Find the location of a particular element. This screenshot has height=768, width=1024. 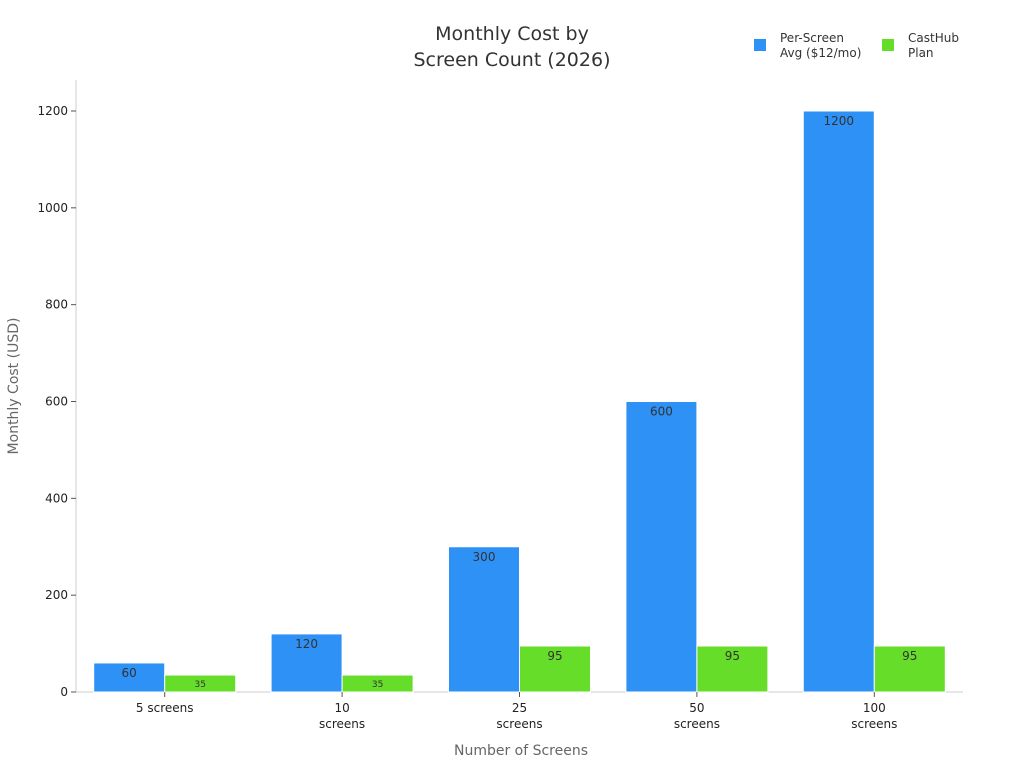

y-tick-label: 200 is located at coordinates (56, 595).